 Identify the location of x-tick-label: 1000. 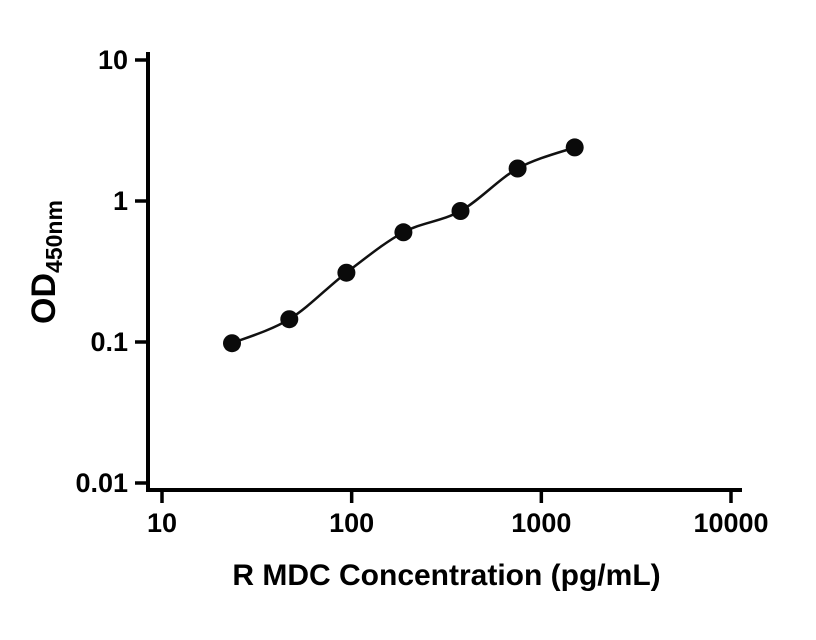
(541, 523).